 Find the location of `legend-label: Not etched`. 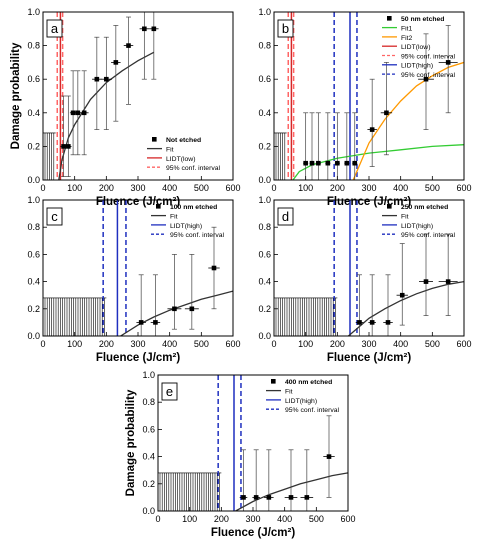

legend-label: Not etched is located at coordinates (183, 140).